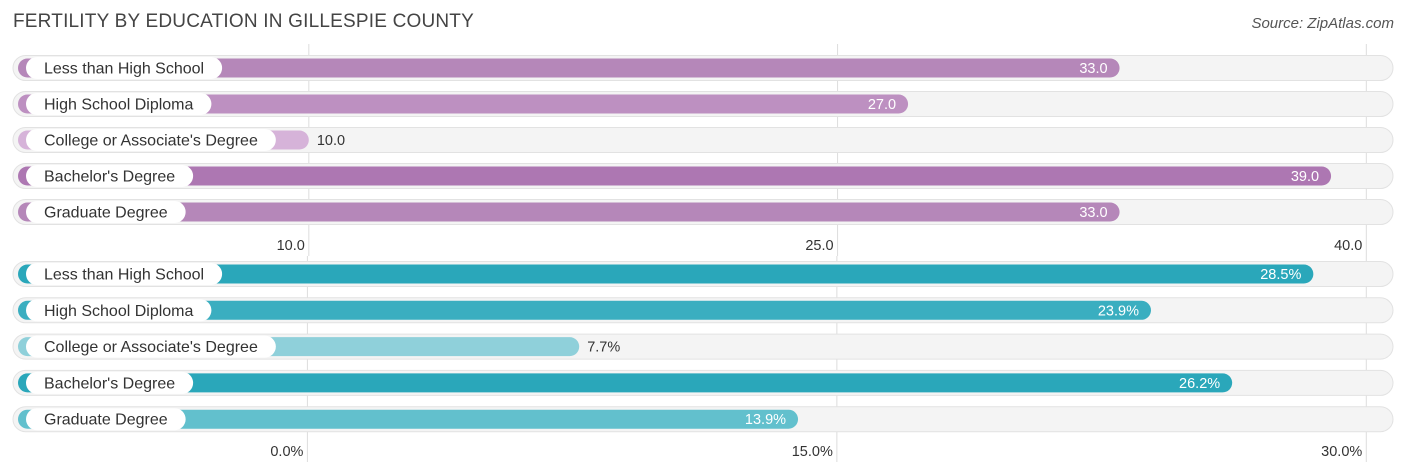  What do you see at coordinates (1305, 177) in the screenshot?
I see `value-label: 39.0` at bounding box center [1305, 177].